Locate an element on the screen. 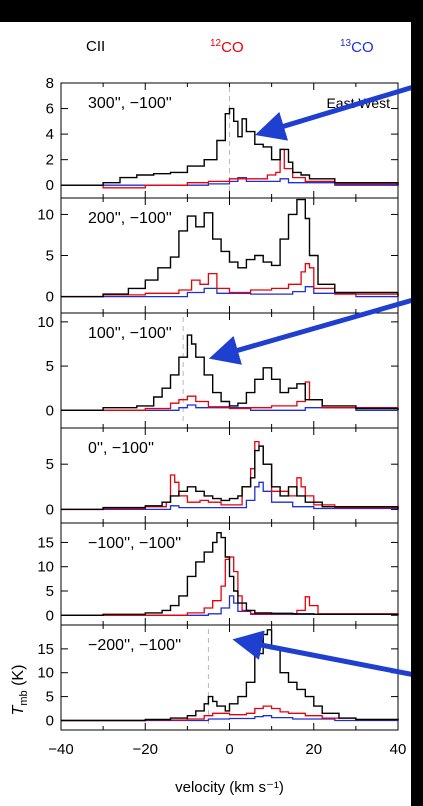  legend-cii-label: CII is located at coordinates (96, 46).